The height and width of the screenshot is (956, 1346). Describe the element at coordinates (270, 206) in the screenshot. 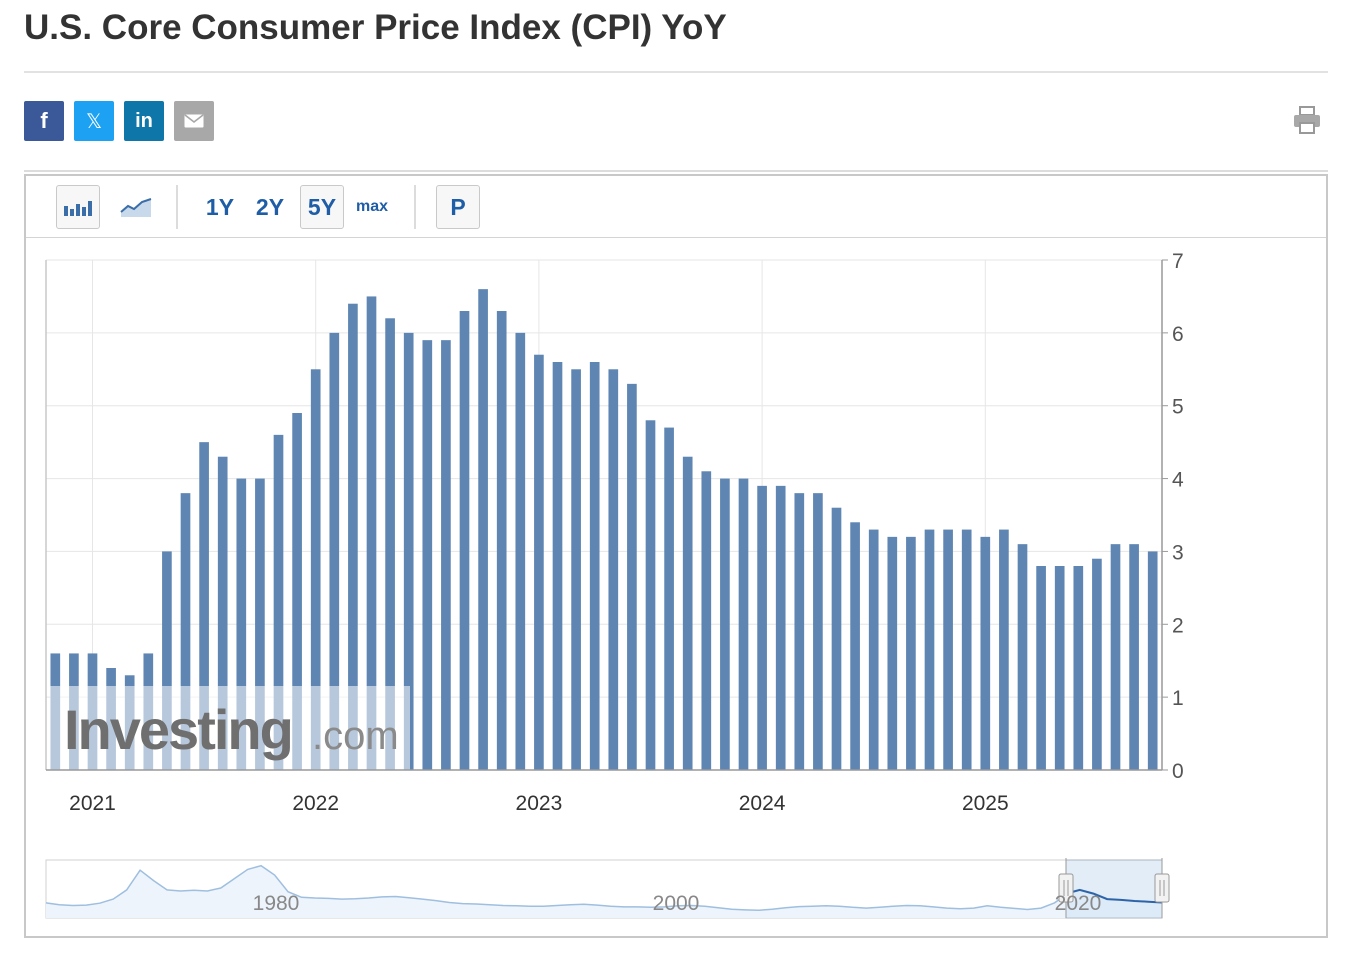

I see `range-2y-button: 2Y` at that location.